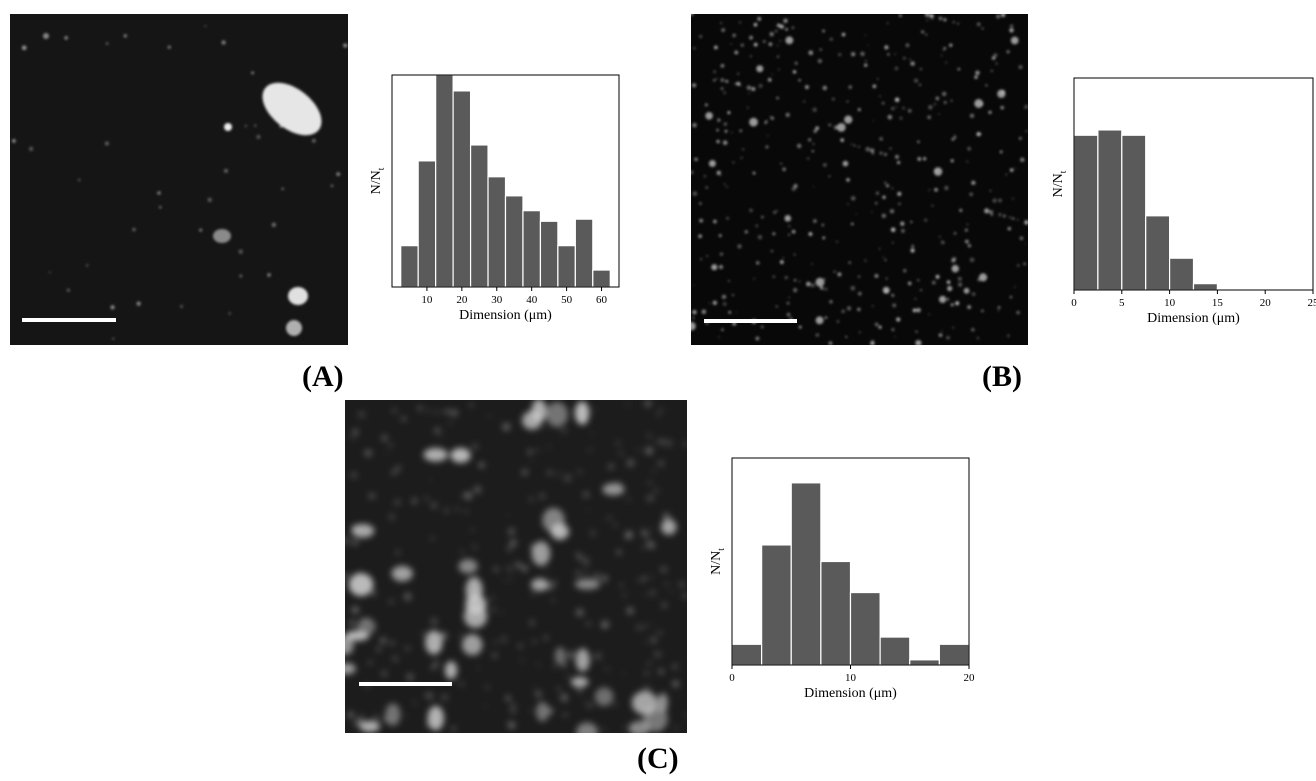 The image size is (1316, 781). What do you see at coordinates (1158, 253) in the screenshot?
I see `bar` at bounding box center [1158, 253].